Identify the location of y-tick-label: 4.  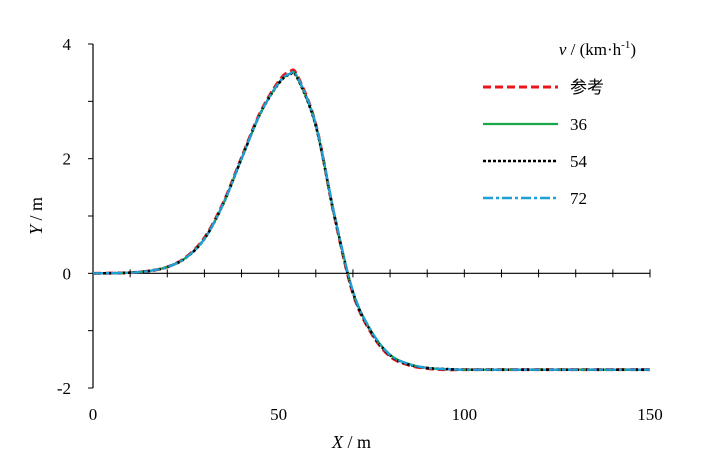
(67, 44).